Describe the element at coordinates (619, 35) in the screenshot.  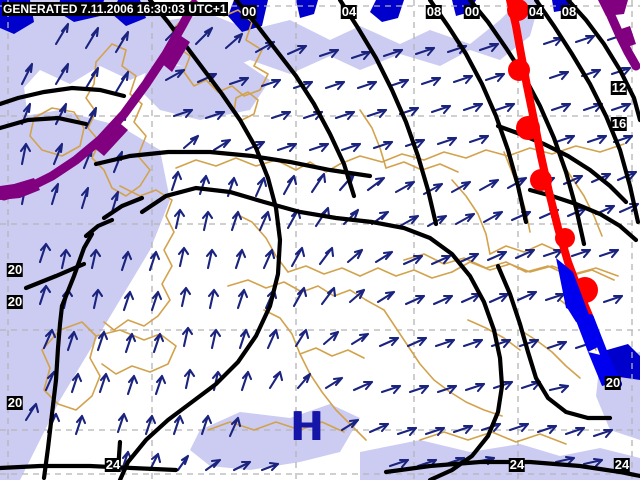
I see `occluded-front-northeast` at that location.